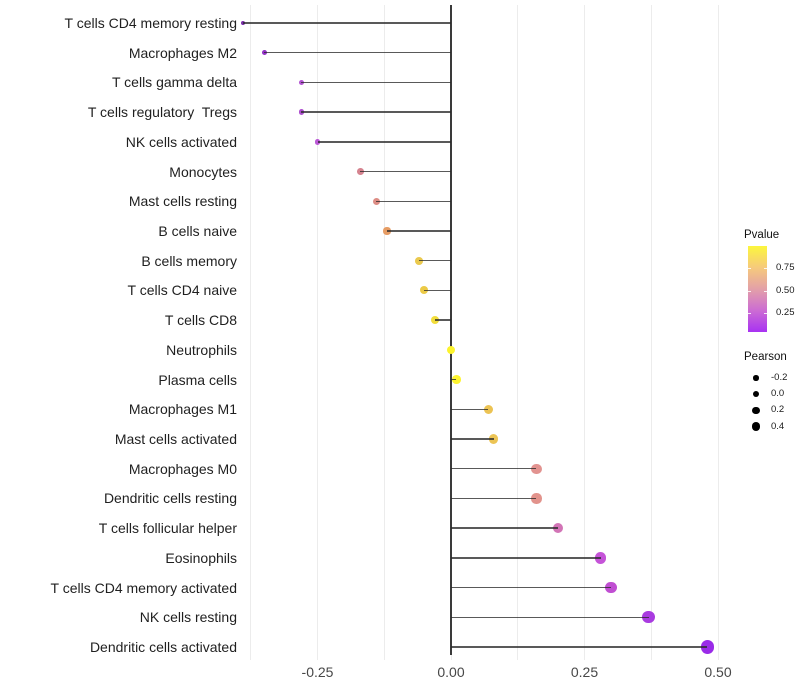  What do you see at coordinates (197, 230) in the screenshot?
I see `category-label: B cells naive` at bounding box center [197, 230].